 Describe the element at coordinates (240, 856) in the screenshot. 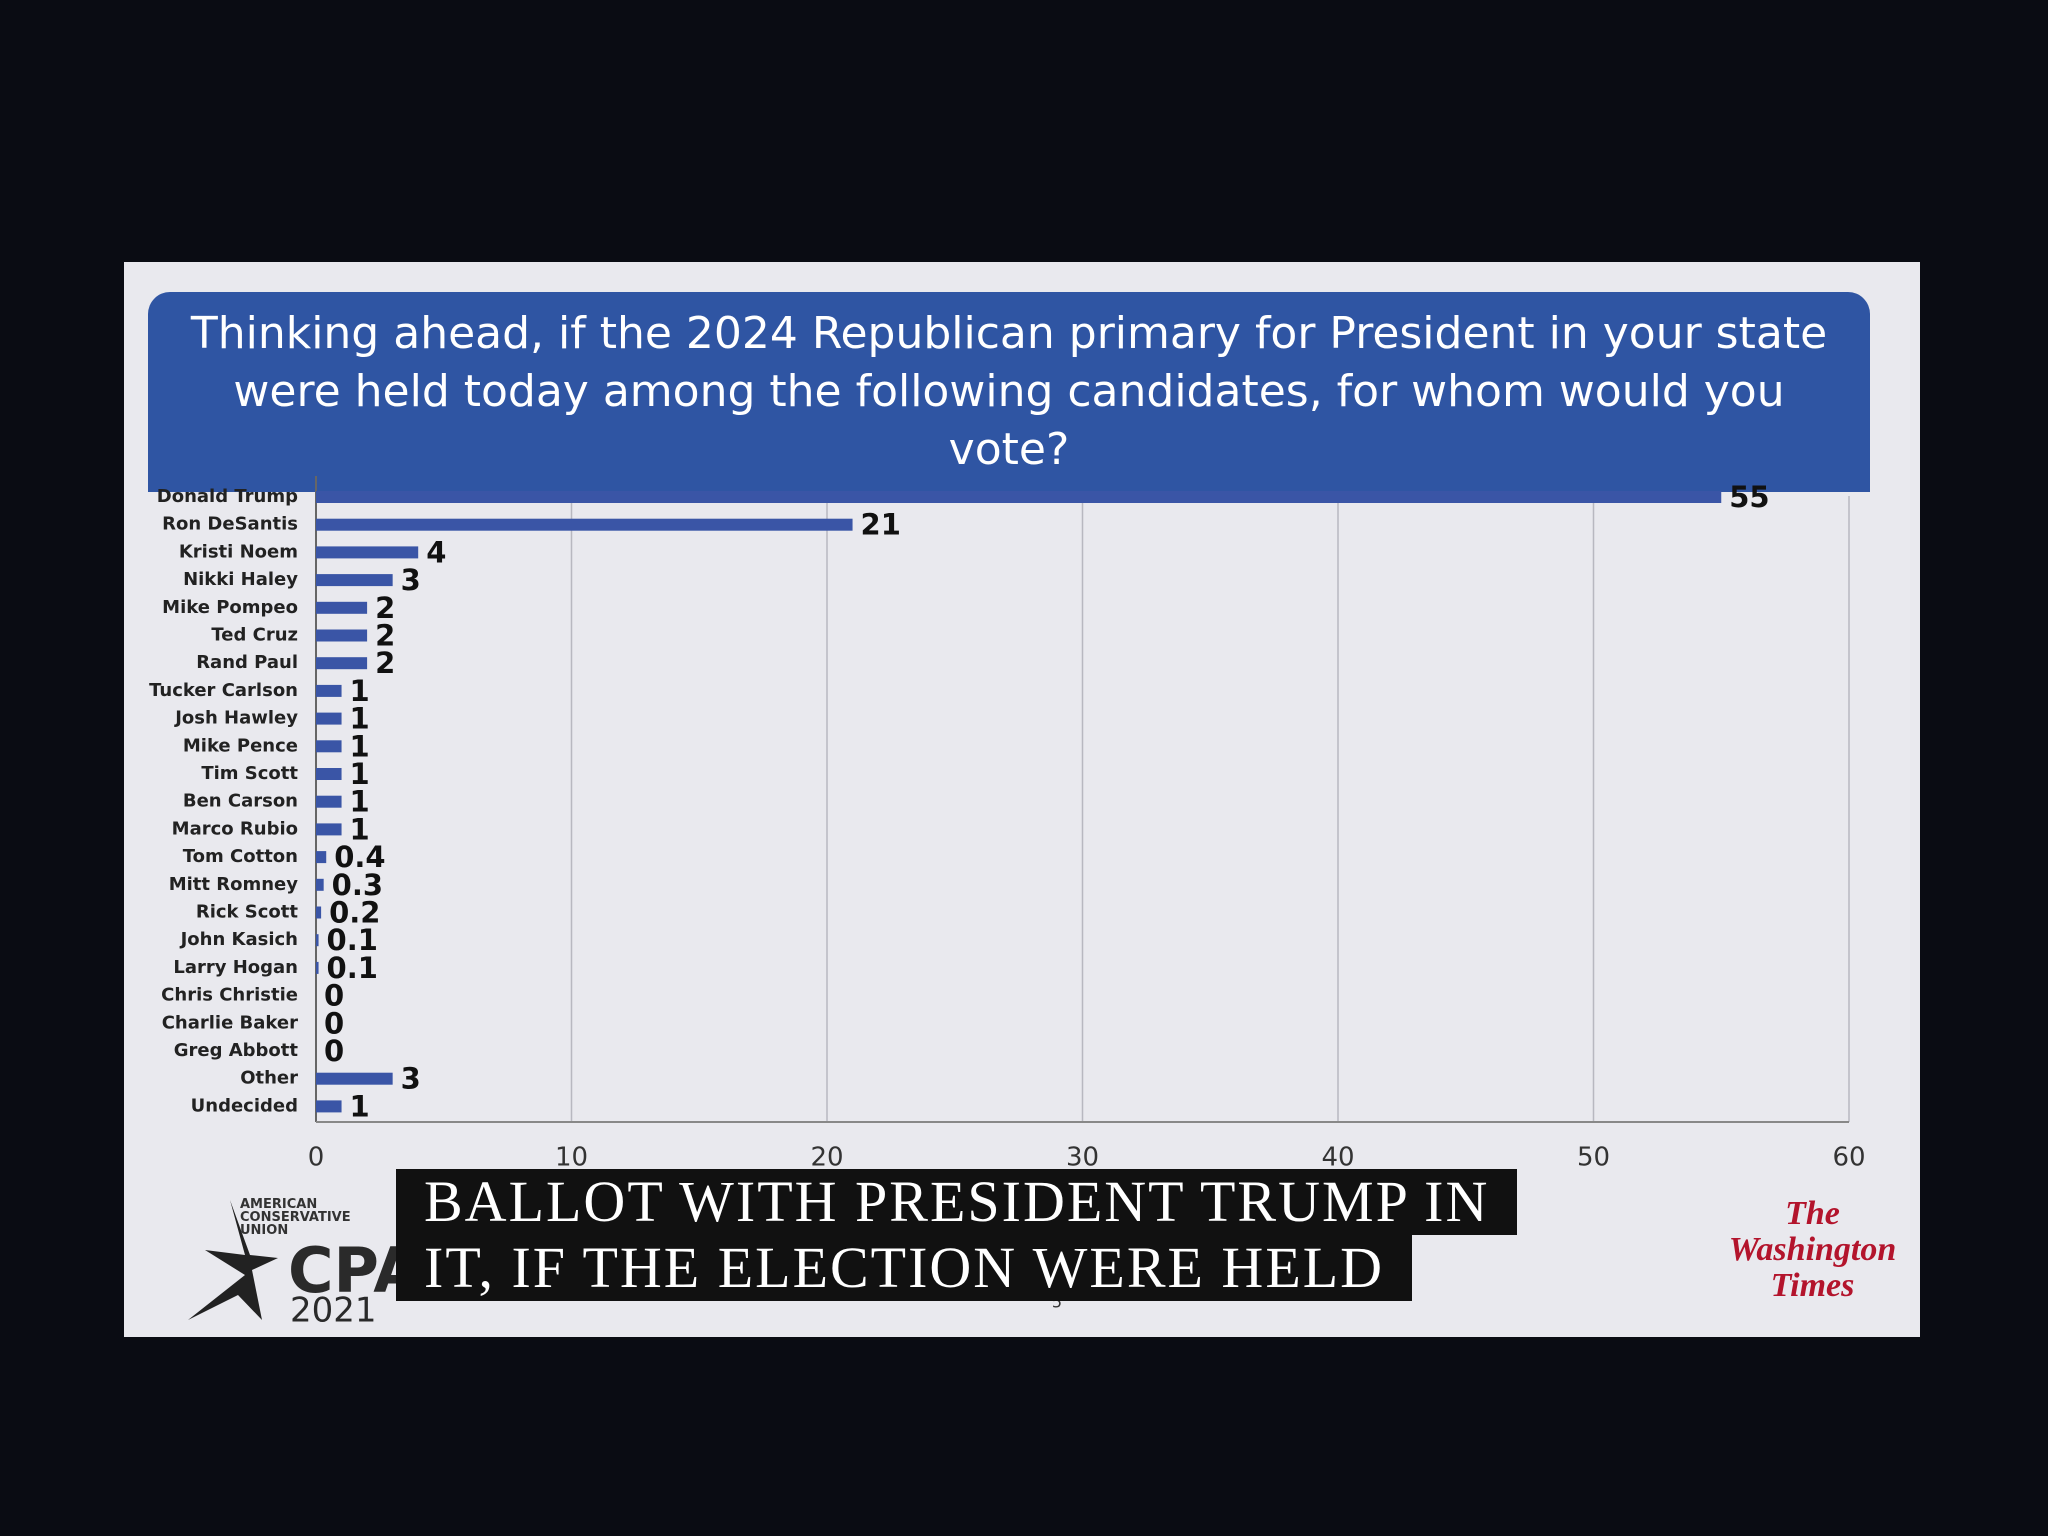

I see `category-label: Tom Cotton` at that location.